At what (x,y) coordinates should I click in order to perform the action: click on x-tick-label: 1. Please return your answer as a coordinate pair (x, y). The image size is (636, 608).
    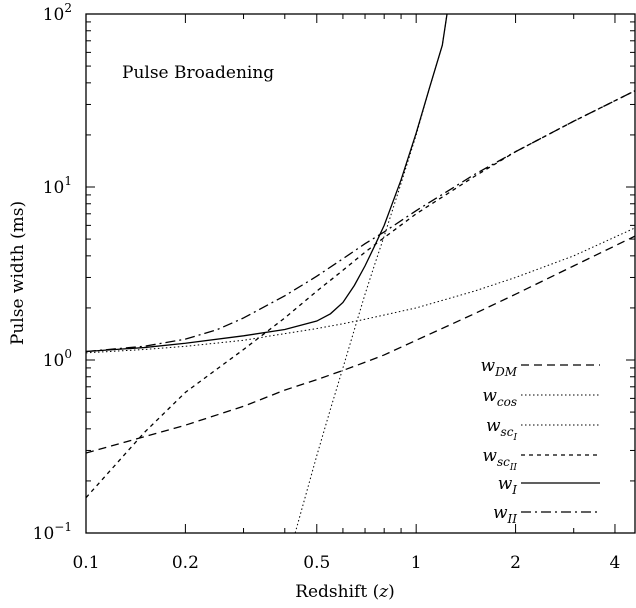
    Looking at the image, I should click on (416, 563).